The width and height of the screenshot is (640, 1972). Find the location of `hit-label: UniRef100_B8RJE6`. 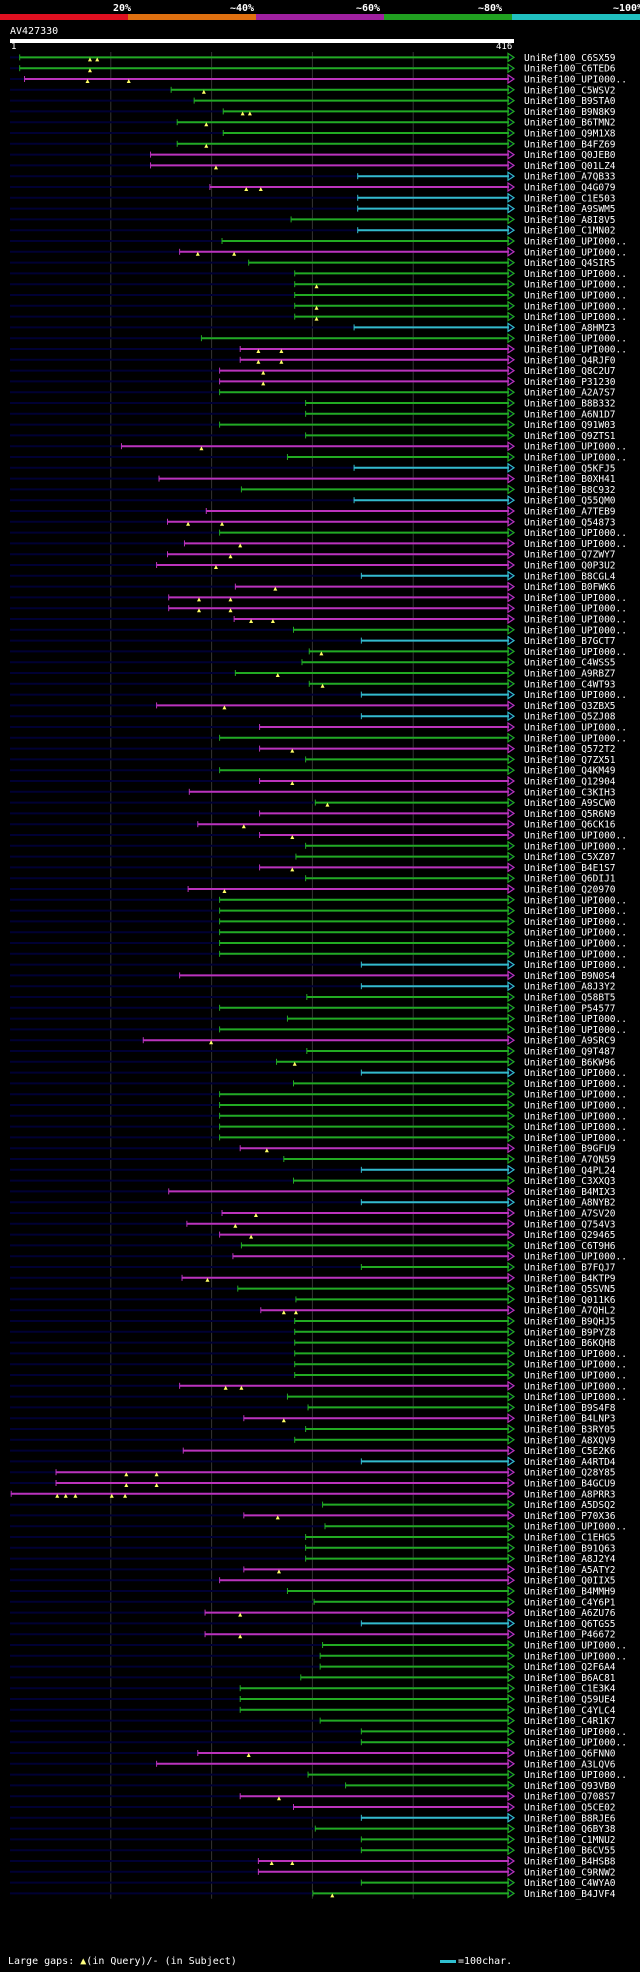

hit-label: UniRef100_B8RJE6 is located at coordinates (570, 1818).